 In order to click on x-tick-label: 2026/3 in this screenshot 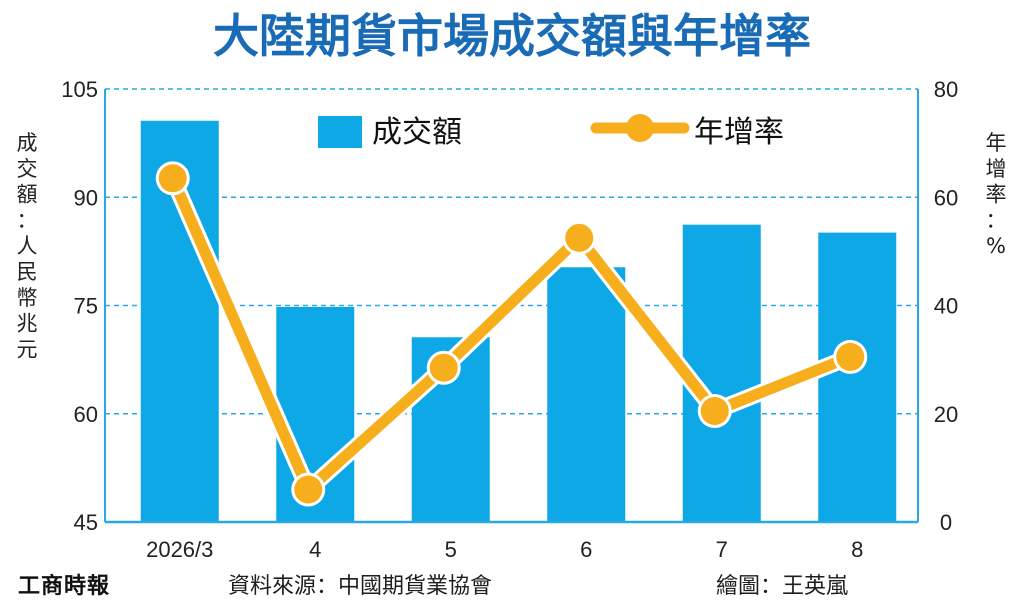, I will do `click(179, 549)`.